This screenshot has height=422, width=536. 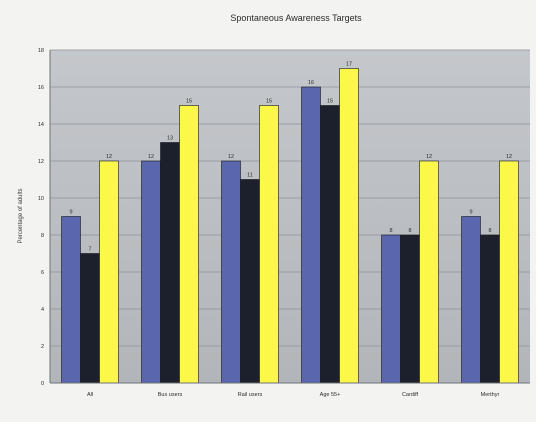 What do you see at coordinates (21, 215) in the screenshot?
I see `y-axis-label: Percentage of adults` at bounding box center [21, 215].